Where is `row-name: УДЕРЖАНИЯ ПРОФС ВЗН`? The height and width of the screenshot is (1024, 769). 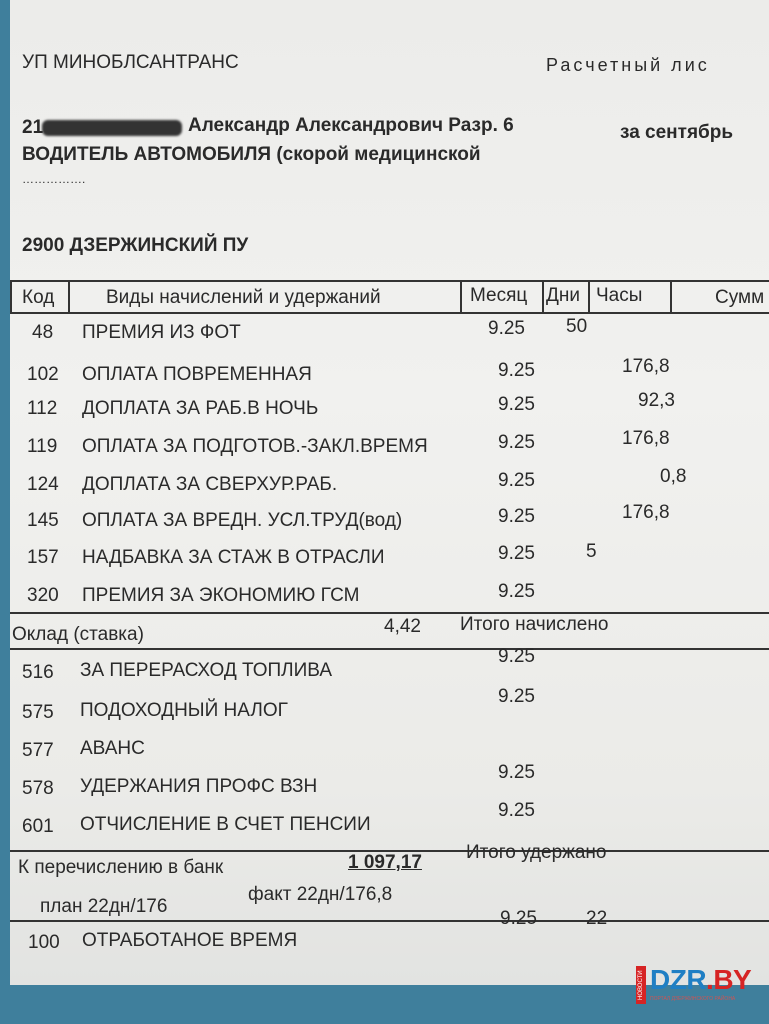
row-name: УДЕРЖАНИЯ ПРОФС ВЗН is located at coordinates (199, 786).